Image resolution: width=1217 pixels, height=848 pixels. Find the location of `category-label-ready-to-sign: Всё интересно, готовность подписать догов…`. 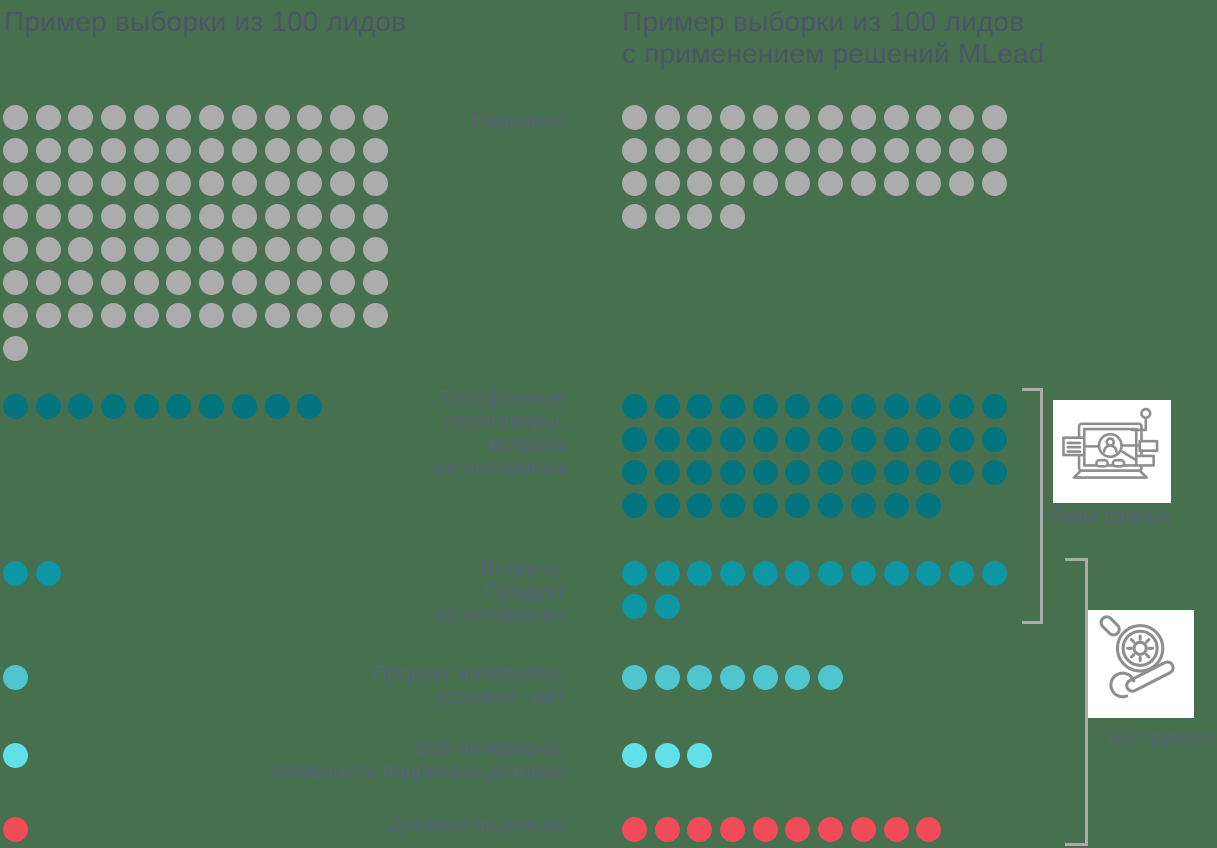

category-label-ready-to-sign: Всё интересно, готовность подписать догов… is located at coordinates (405, 760).